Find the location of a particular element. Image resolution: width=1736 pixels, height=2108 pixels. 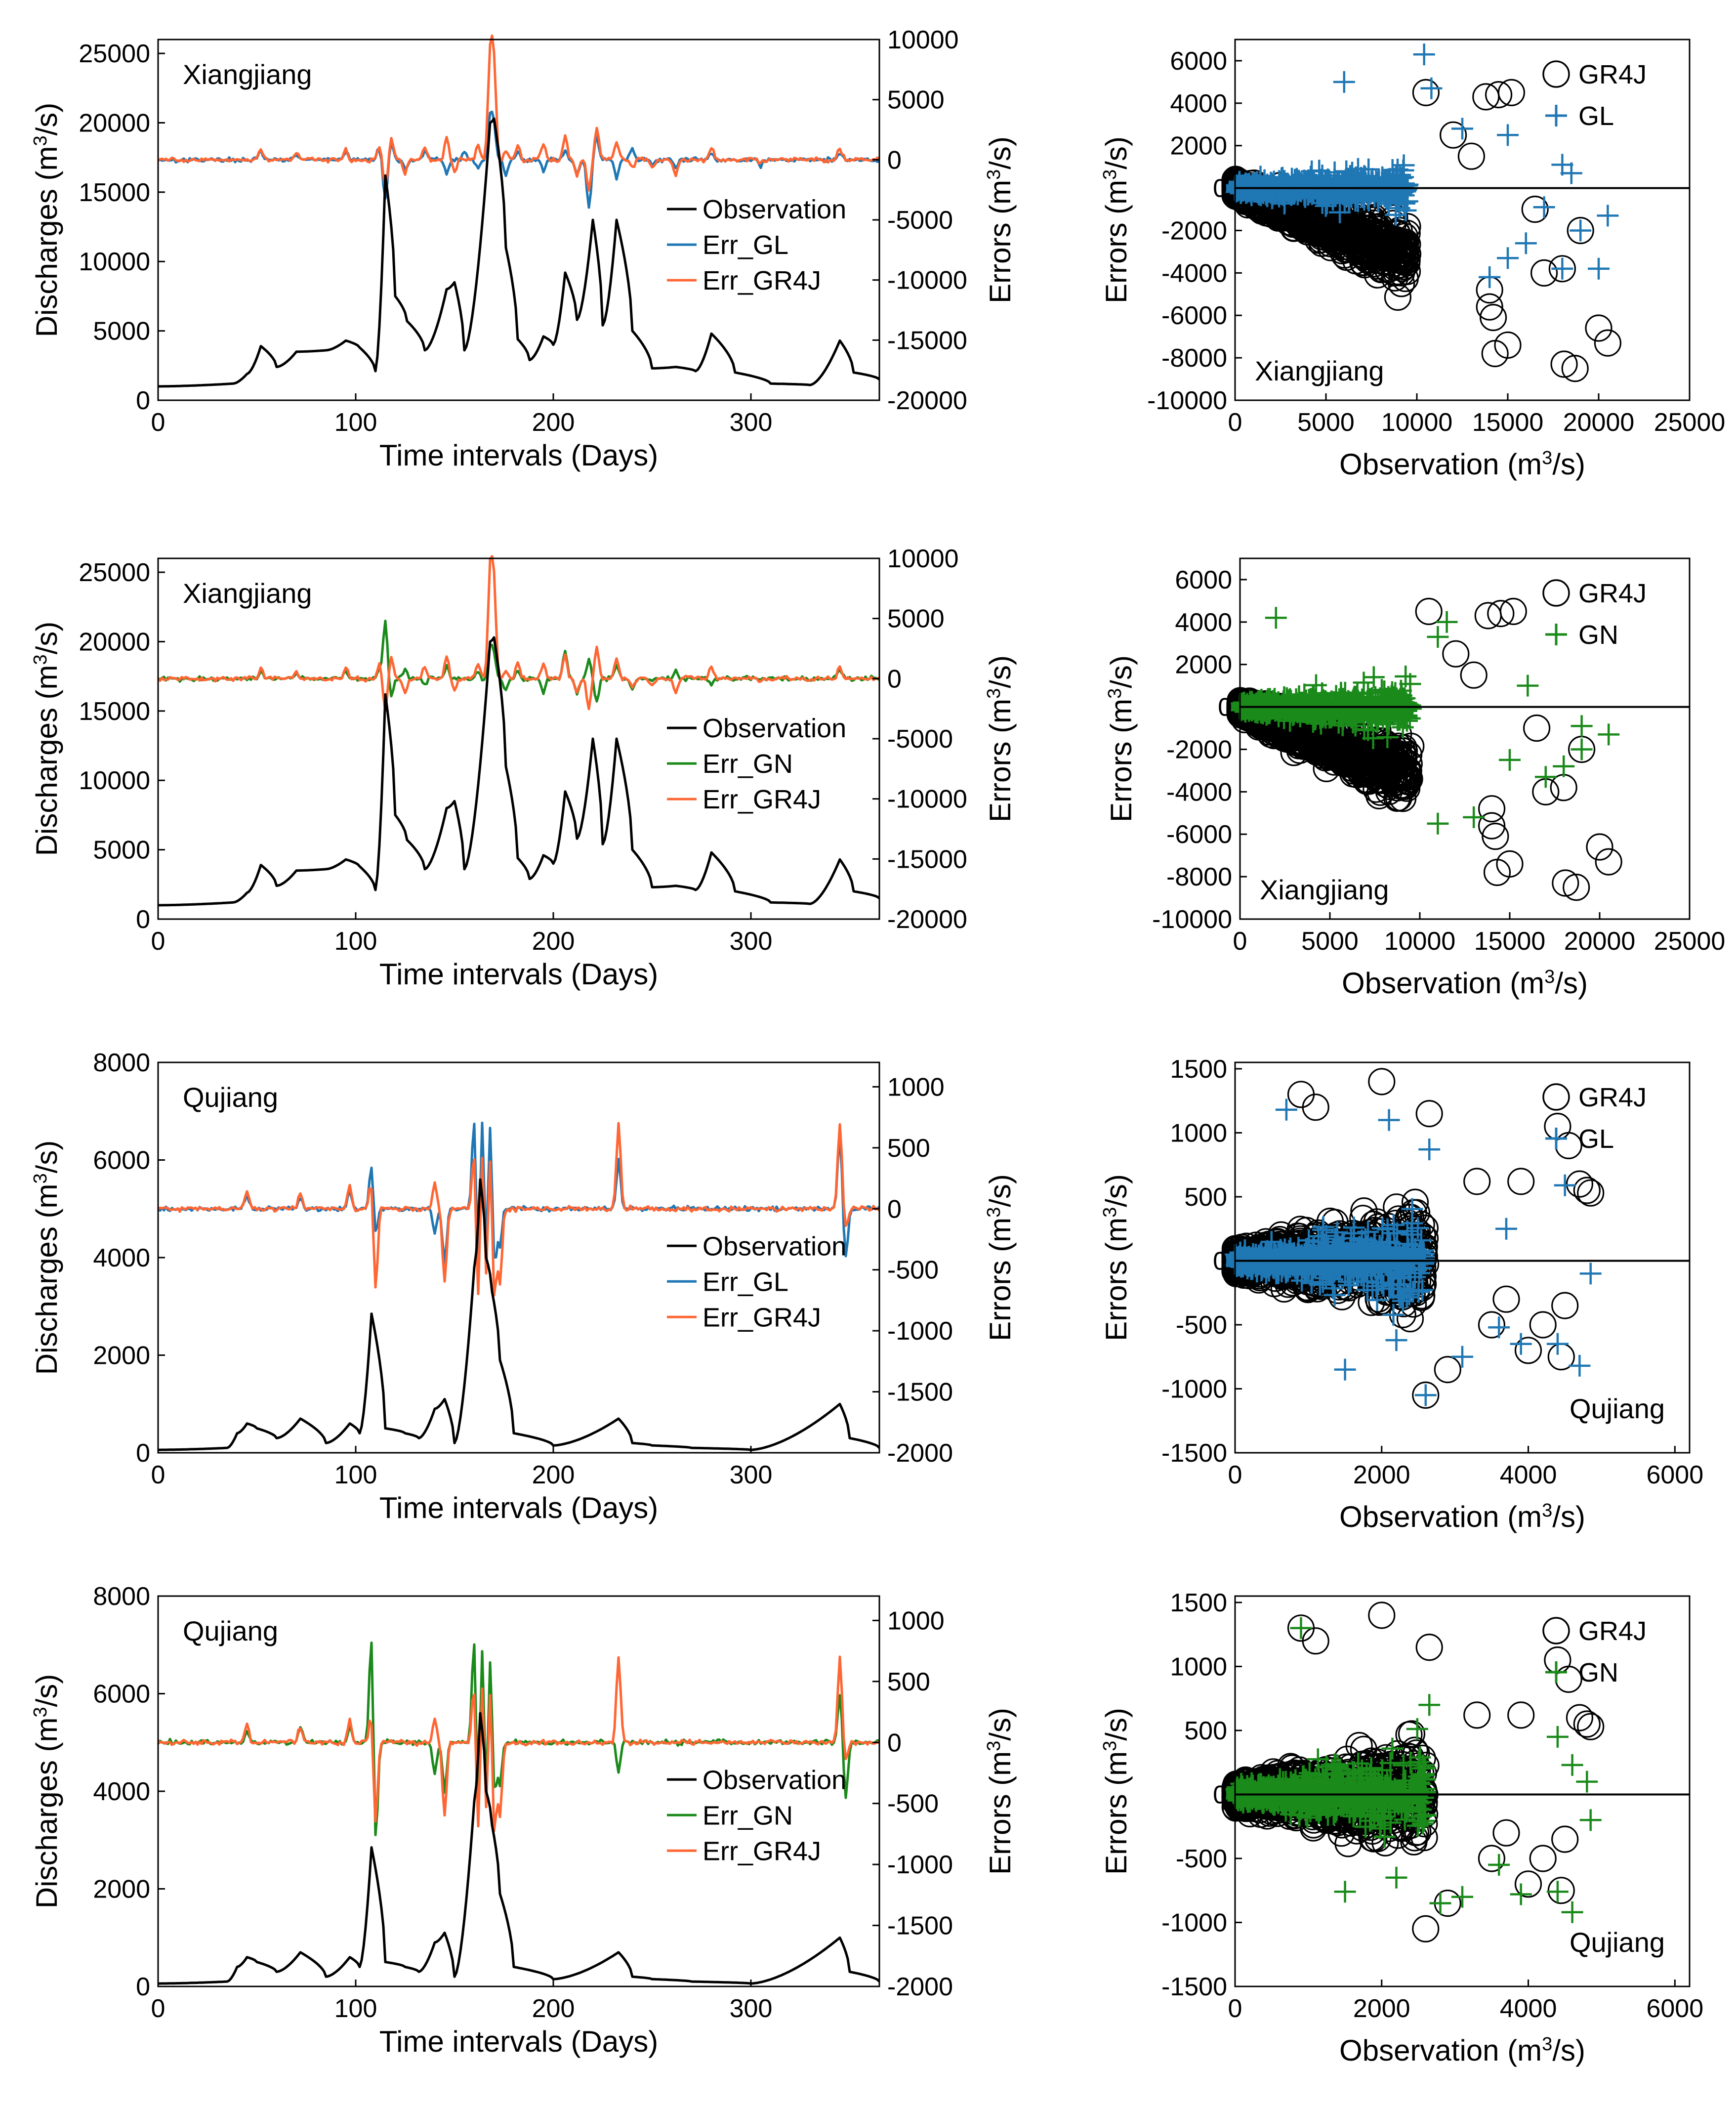

legend-label: Err_GL is located at coordinates (745, 1282).